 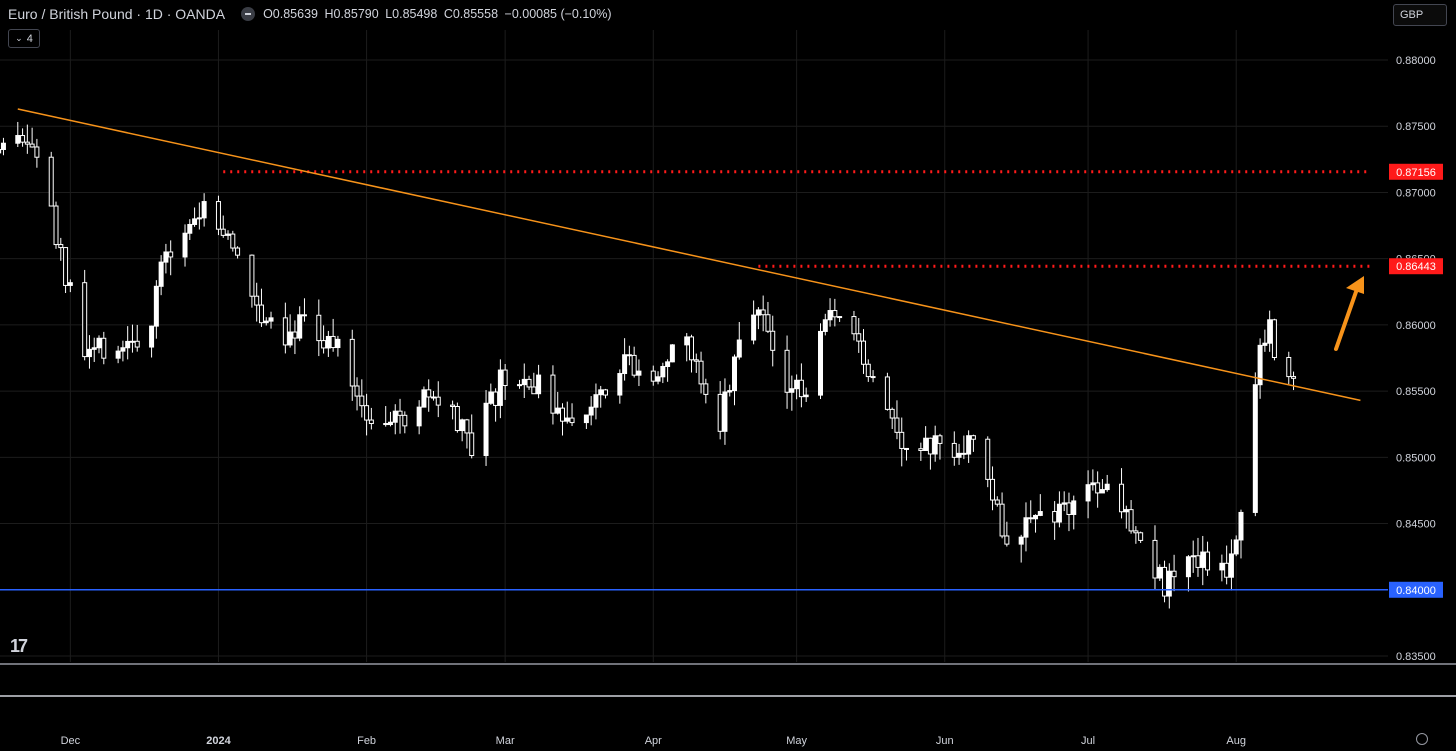 What do you see at coordinates (290, 14) in the screenshot?
I see `open-value: O0.85639` at bounding box center [290, 14].